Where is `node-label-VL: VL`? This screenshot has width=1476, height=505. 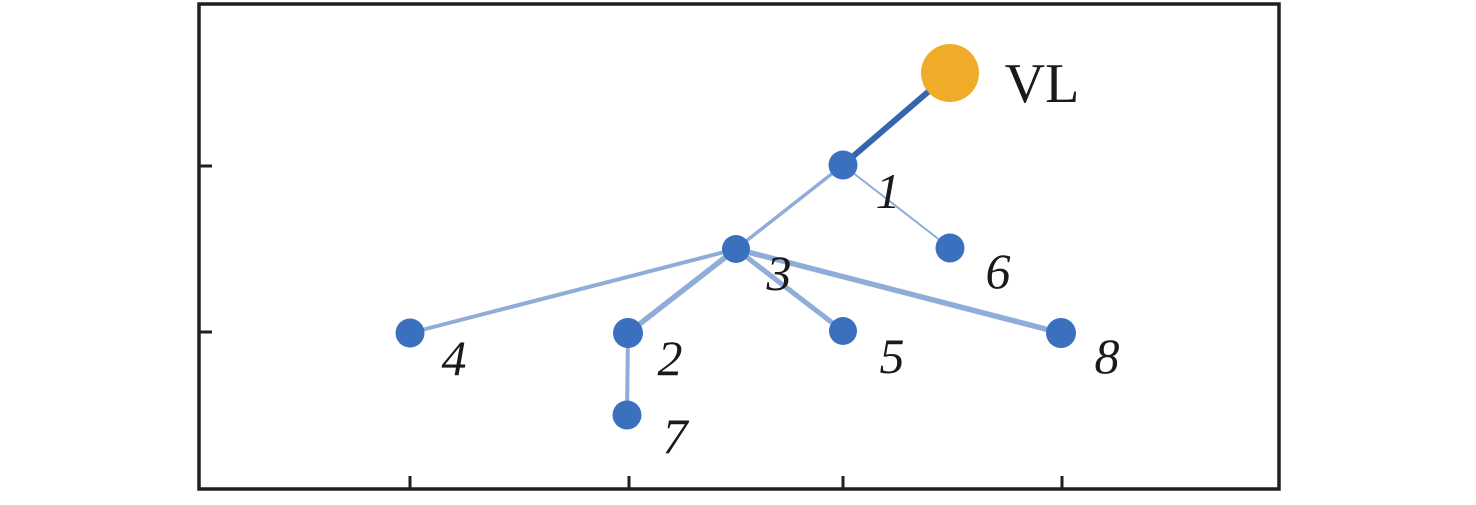
node-label-VL: VL is located at coordinates (1042, 84).